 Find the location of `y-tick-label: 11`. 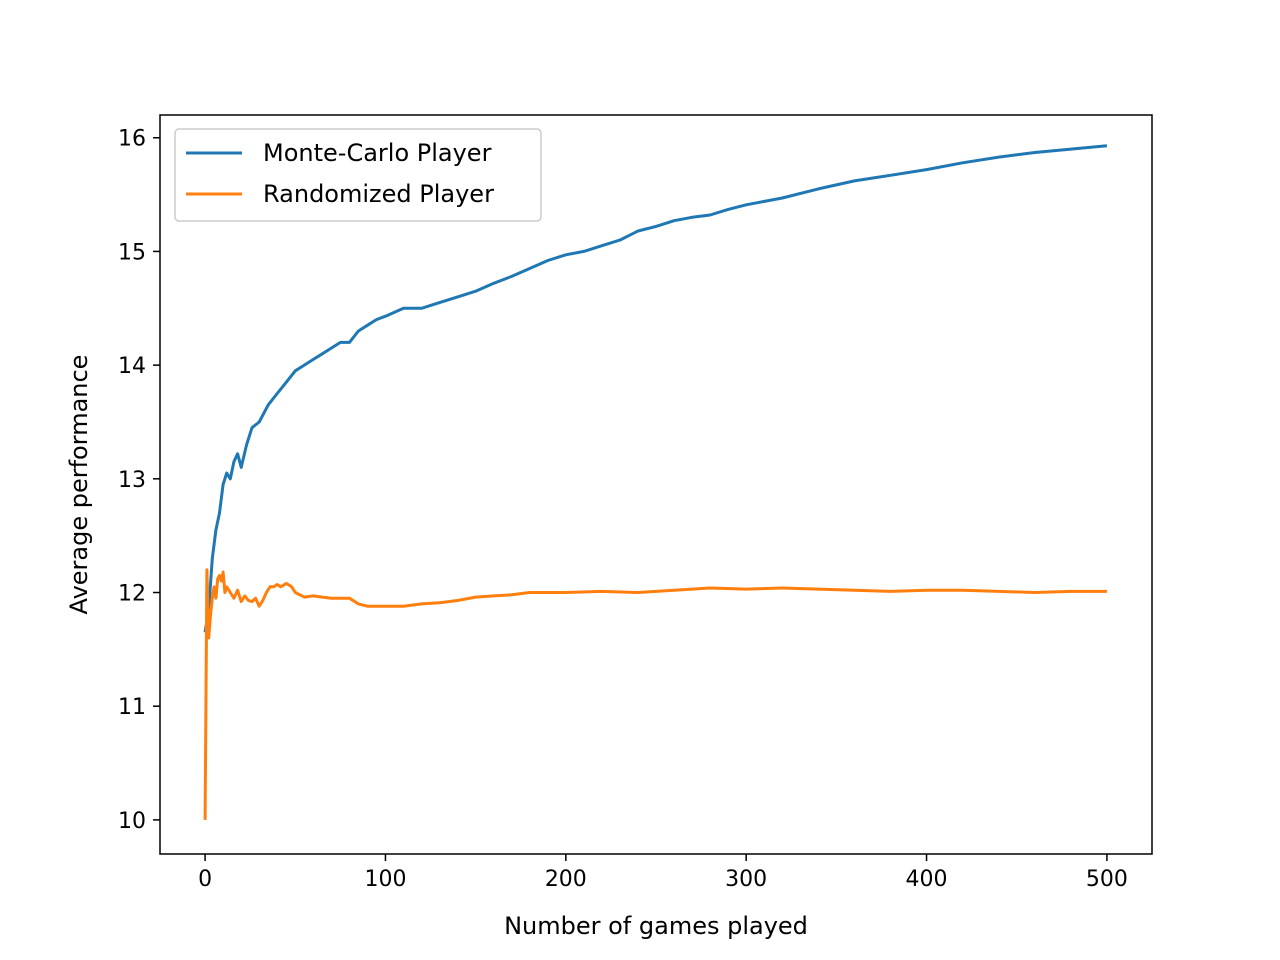

y-tick-label: 11 is located at coordinates (132, 707).